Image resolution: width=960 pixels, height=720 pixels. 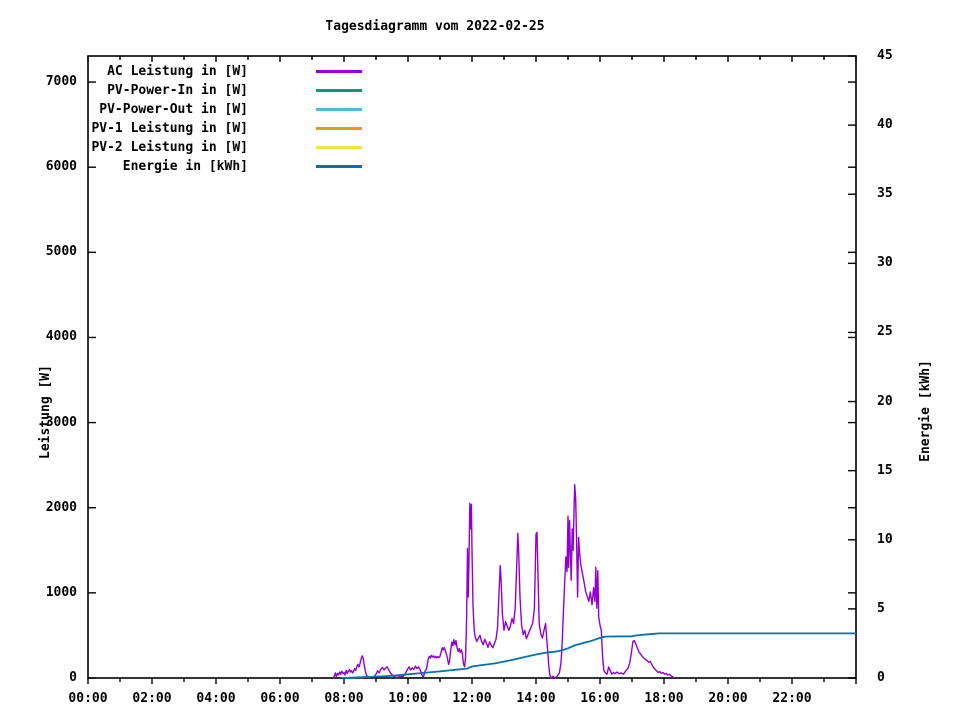 I want to click on x-tick-label: 22:00, so click(x=792, y=698).